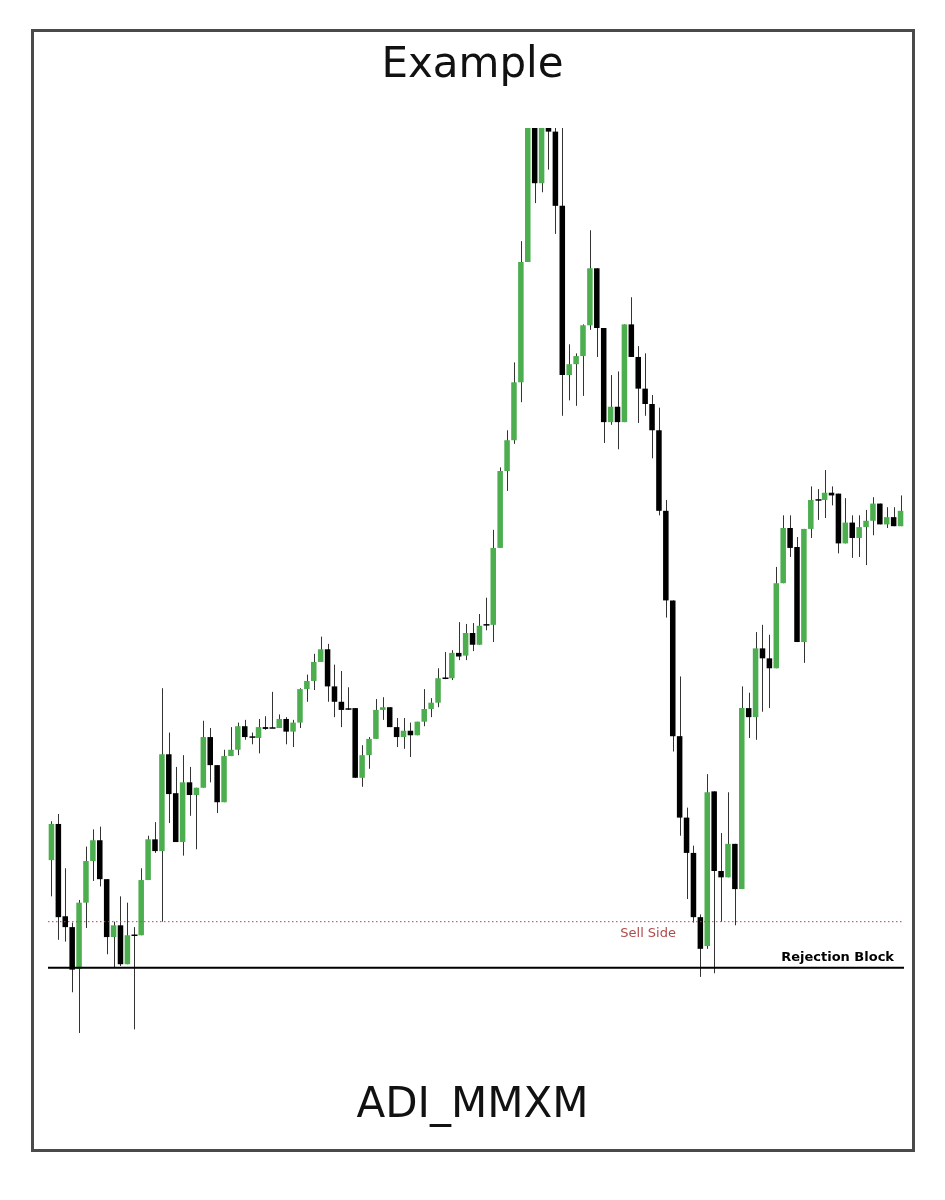 The height and width of the screenshot is (1200, 945). I want to click on ref-line-label: Sell Side, so click(648, 932).